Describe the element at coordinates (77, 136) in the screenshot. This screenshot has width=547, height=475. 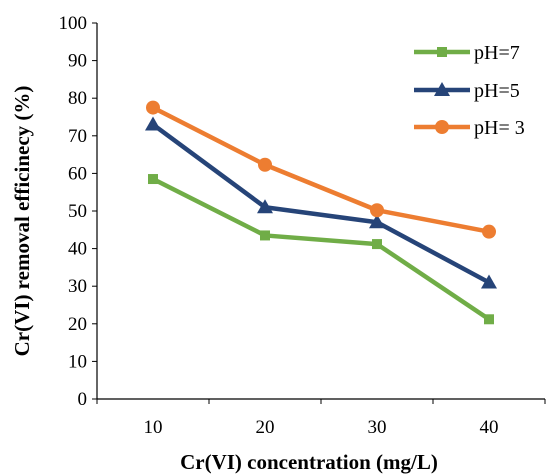
I see `y-tick-label: 70` at that location.